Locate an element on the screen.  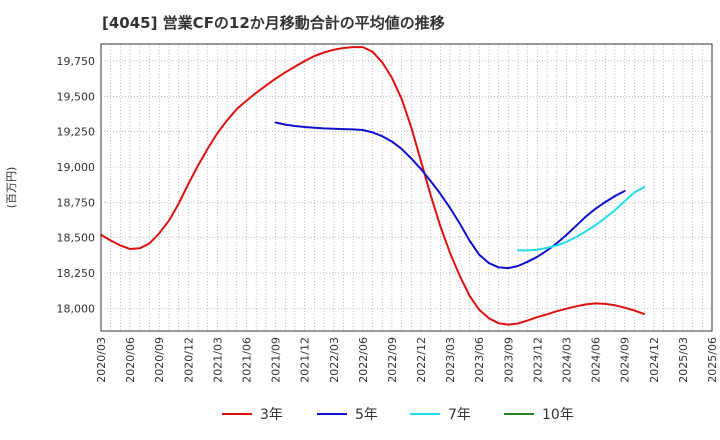
x-tick-label: 2024/03 is located at coordinates (567, 360).